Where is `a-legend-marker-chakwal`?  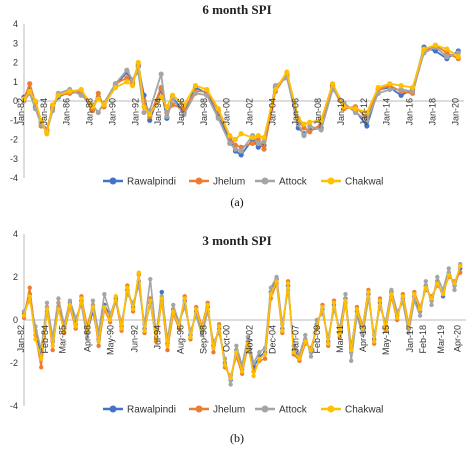
a-legend-marker-chakwal is located at coordinates (331, 181).